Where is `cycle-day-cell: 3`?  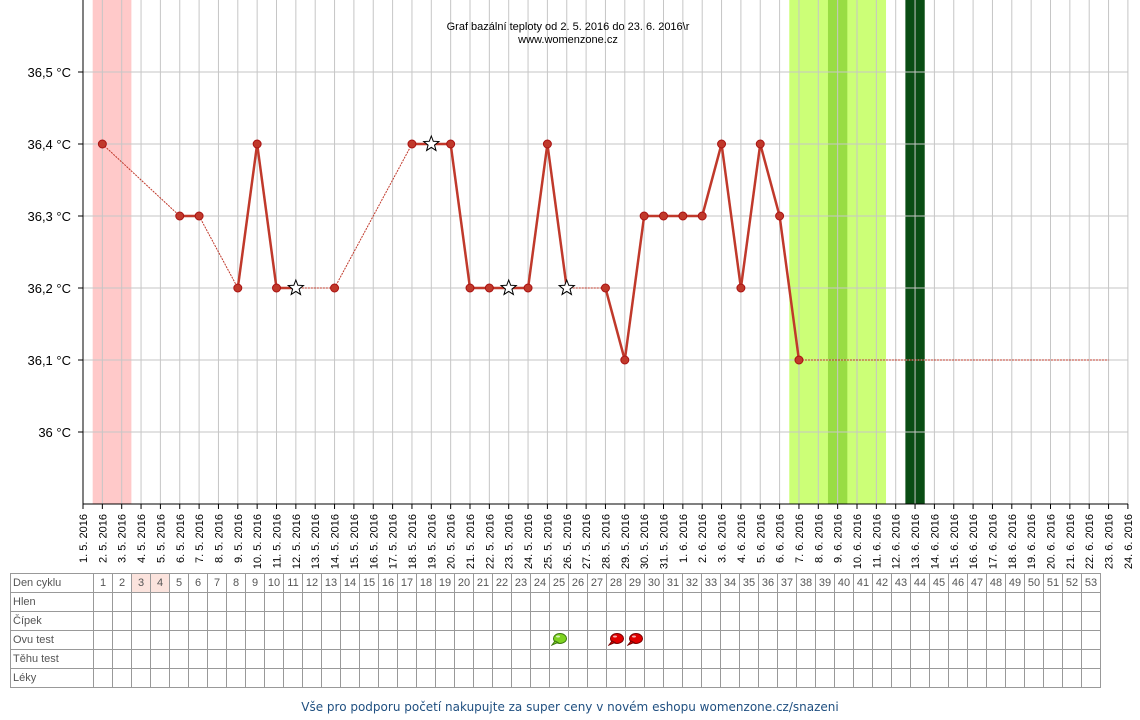
cycle-day-cell: 3 is located at coordinates (141, 583).